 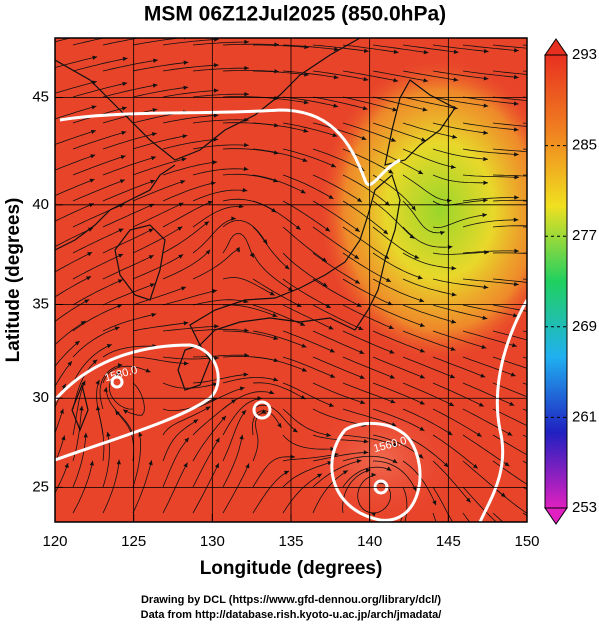 I want to click on colorbar-tick-label: 253, so click(x=584, y=507).